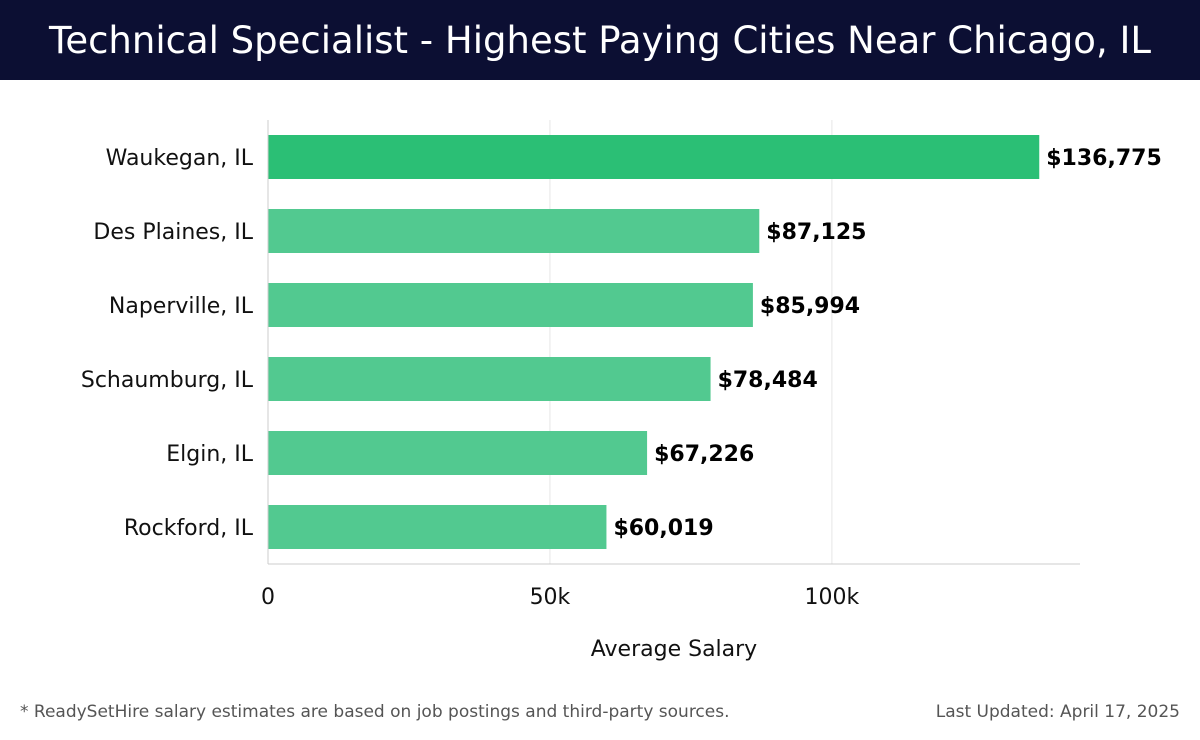 The height and width of the screenshot is (740, 1200). What do you see at coordinates (674, 649) in the screenshot?
I see `x-axis-title: Average Salary` at bounding box center [674, 649].